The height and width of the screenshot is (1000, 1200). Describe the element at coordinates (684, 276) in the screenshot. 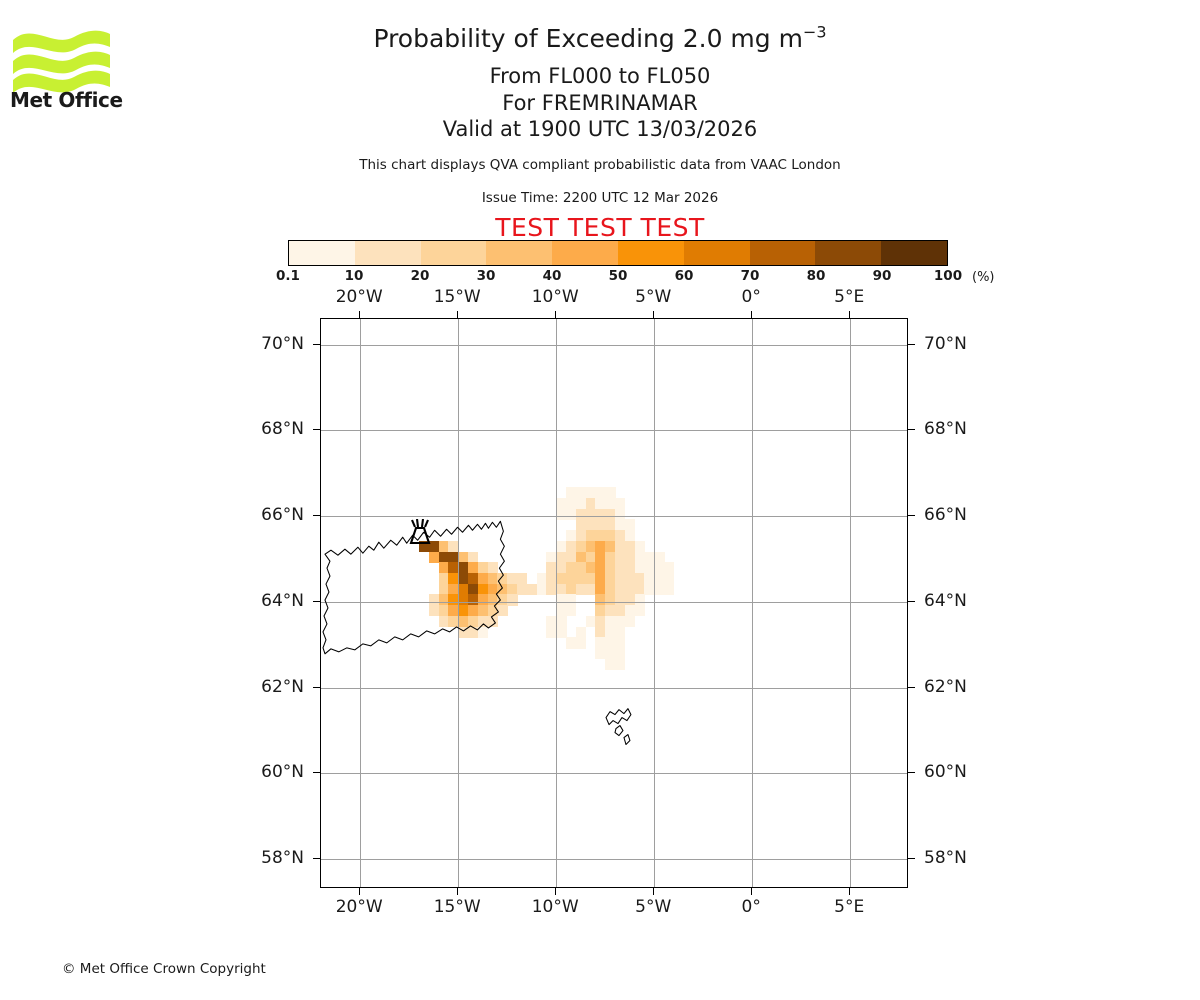

I see `colorbar-tick-60: 60` at that location.